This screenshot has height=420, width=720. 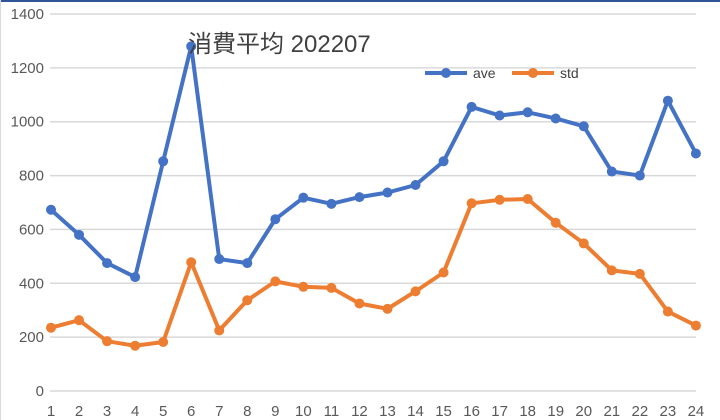 I want to click on chart-title: 消費平均 202207, so click(x=279, y=44).